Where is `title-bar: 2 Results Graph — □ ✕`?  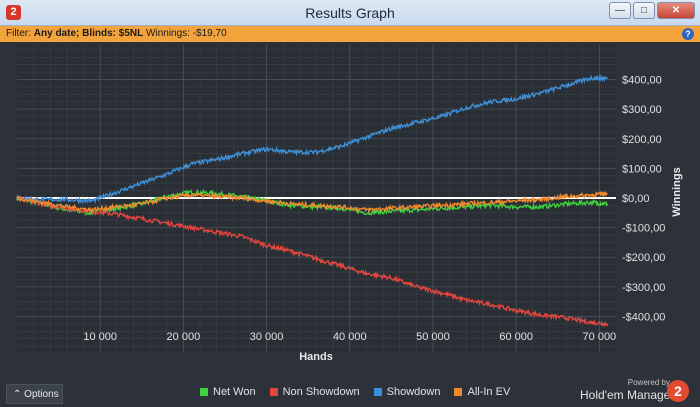
title-bar: 2 Results Graph — □ ✕ is located at coordinates (350, 13).